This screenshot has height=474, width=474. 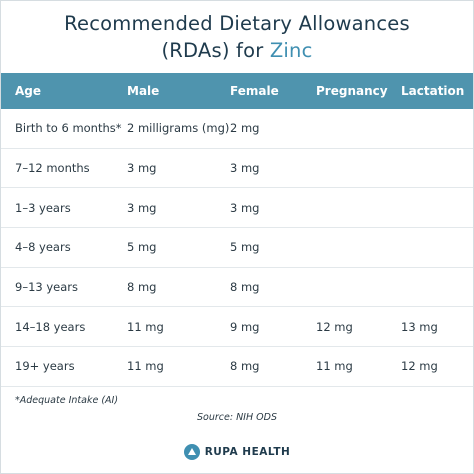 What do you see at coordinates (64, 327) in the screenshot?
I see `table-cell: 14–18 years` at bounding box center [64, 327].